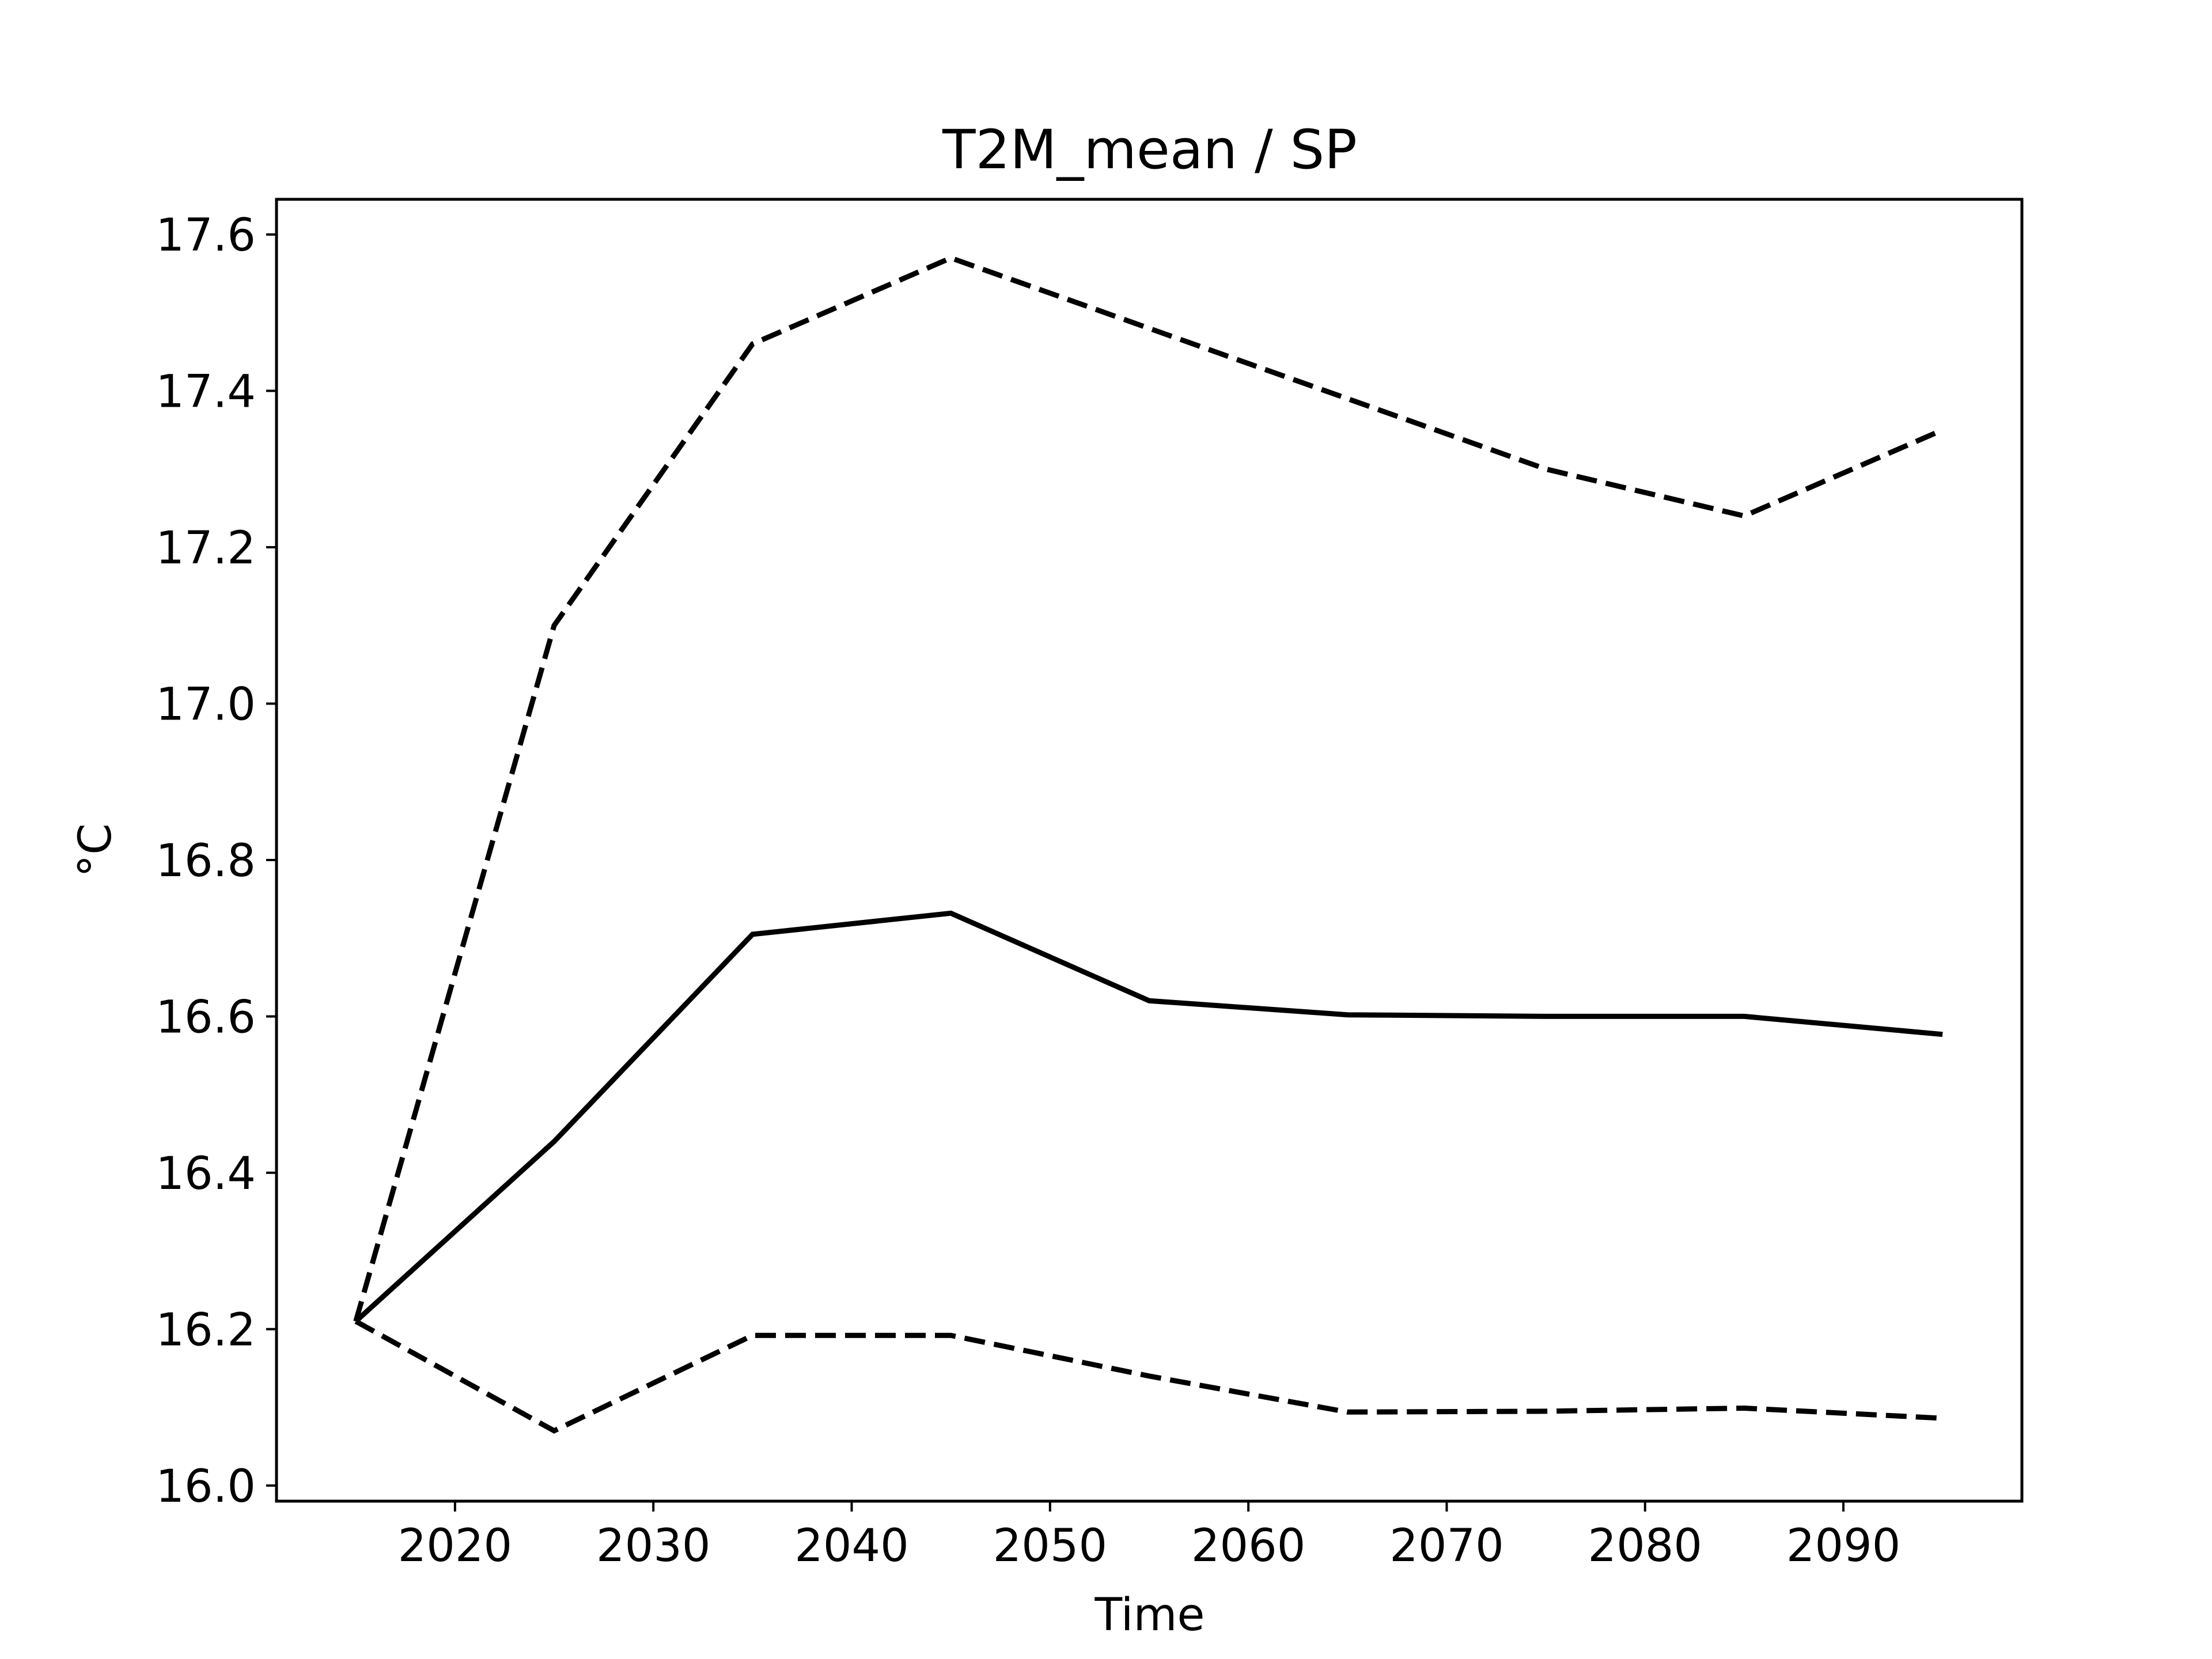 The width and height of the screenshot is (2212, 1659). Describe the element at coordinates (206, 1487) in the screenshot. I see `y-tick-label: 16.0` at that location.